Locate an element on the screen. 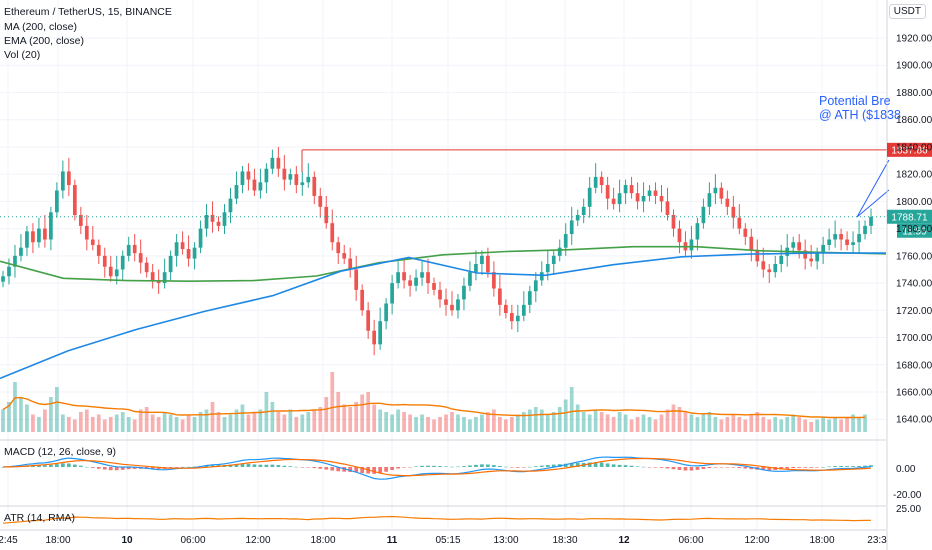 This screenshot has height=550, width=932. symbol-title: Ethereum / TetherUS, 15, BINANCE is located at coordinates (88, 12).